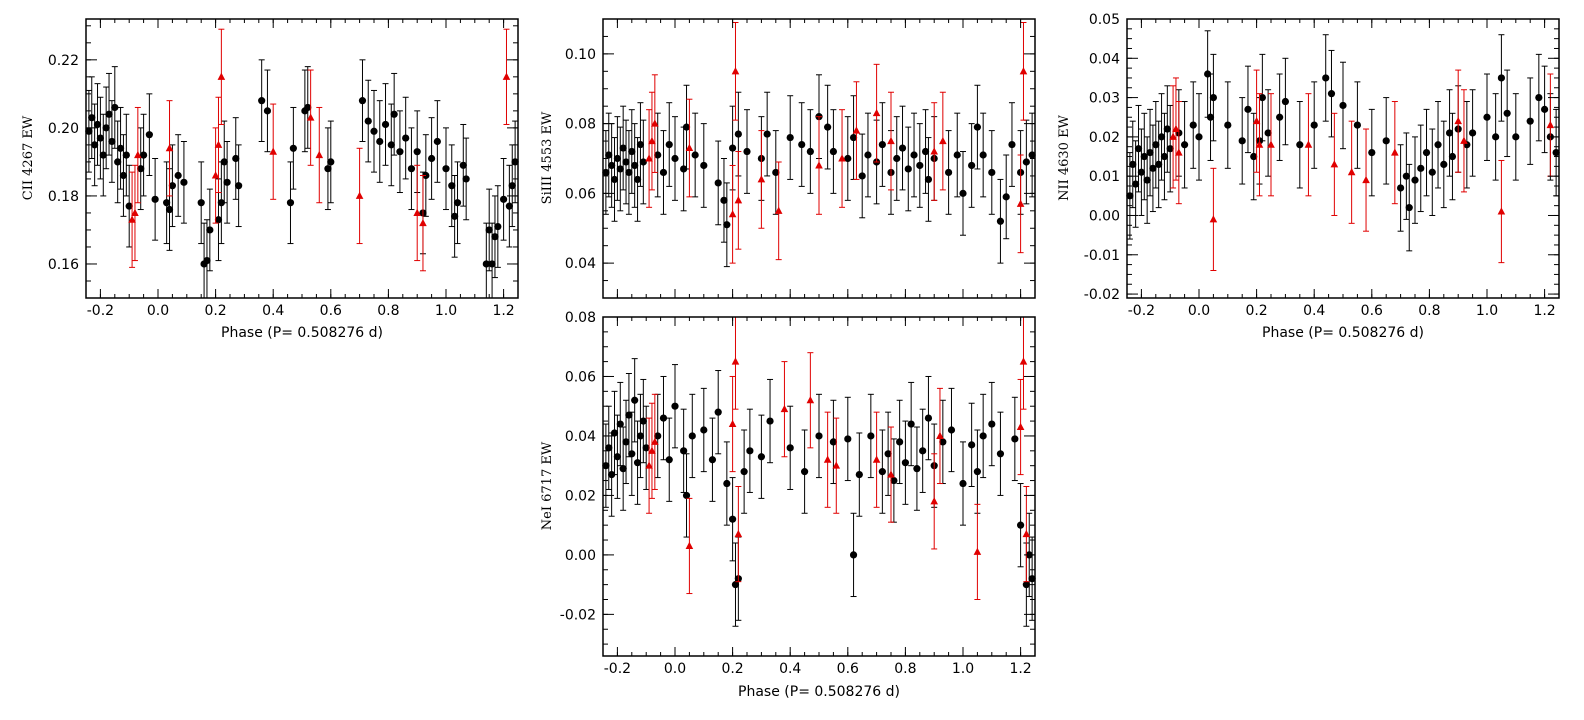  What do you see at coordinates (617, 669) in the screenshot?
I see `x-tick-label: -0.2` at bounding box center [617, 669].